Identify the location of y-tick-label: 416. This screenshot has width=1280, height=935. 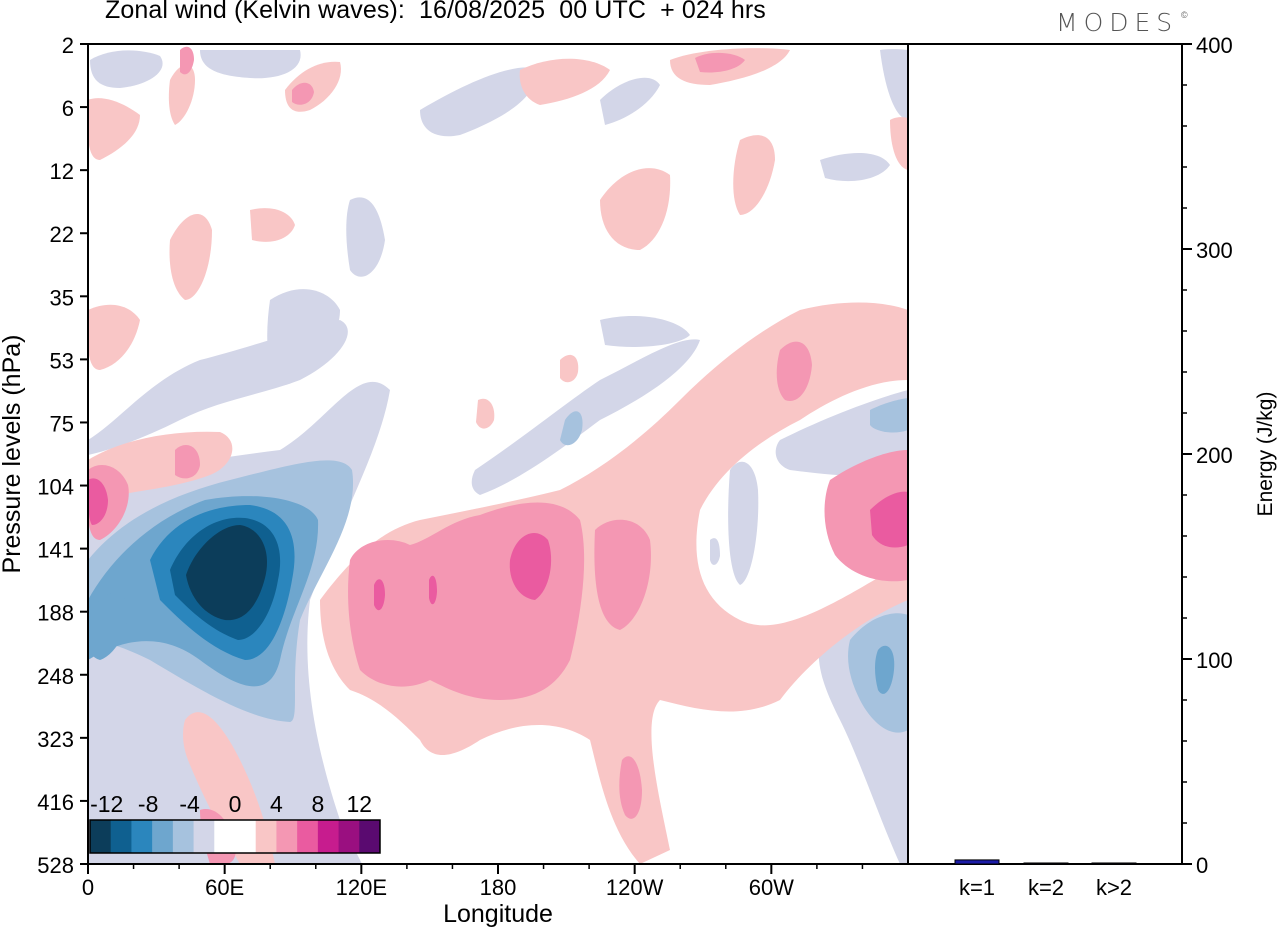
(55, 802).